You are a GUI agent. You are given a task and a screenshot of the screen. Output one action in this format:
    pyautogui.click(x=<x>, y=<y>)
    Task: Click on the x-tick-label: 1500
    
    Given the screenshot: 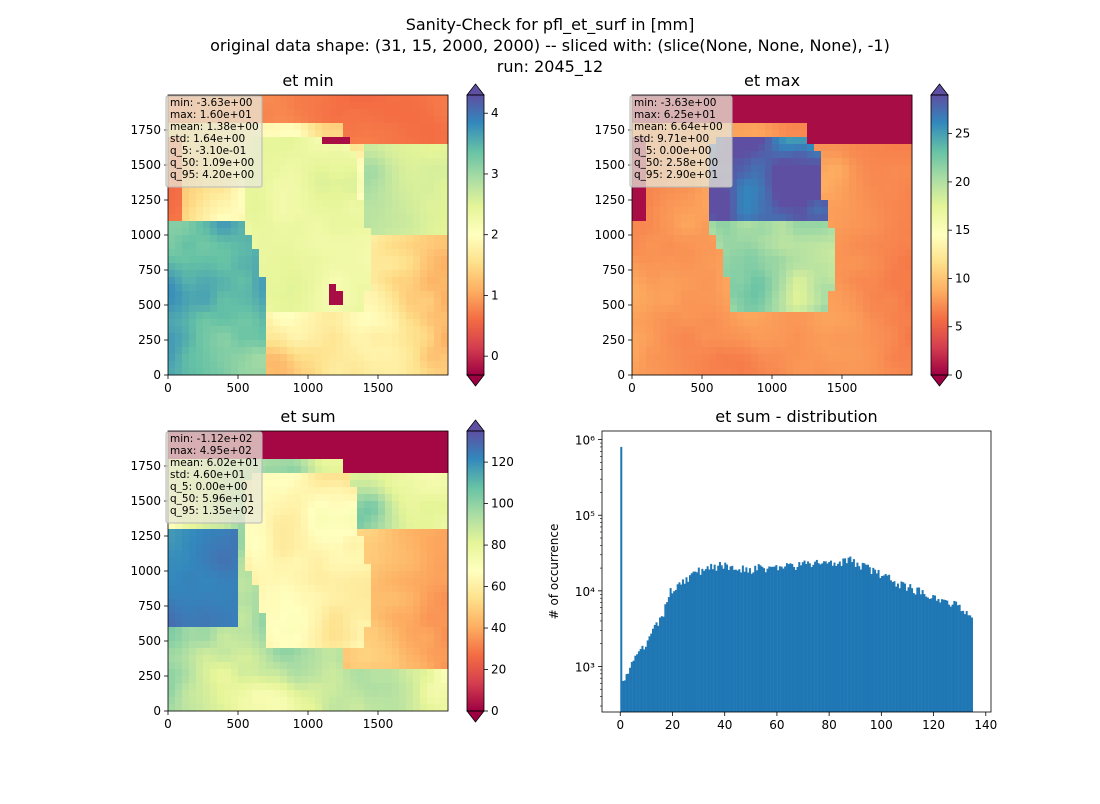 What is the action you would take?
    pyautogui.click(x=378, y=724)
    